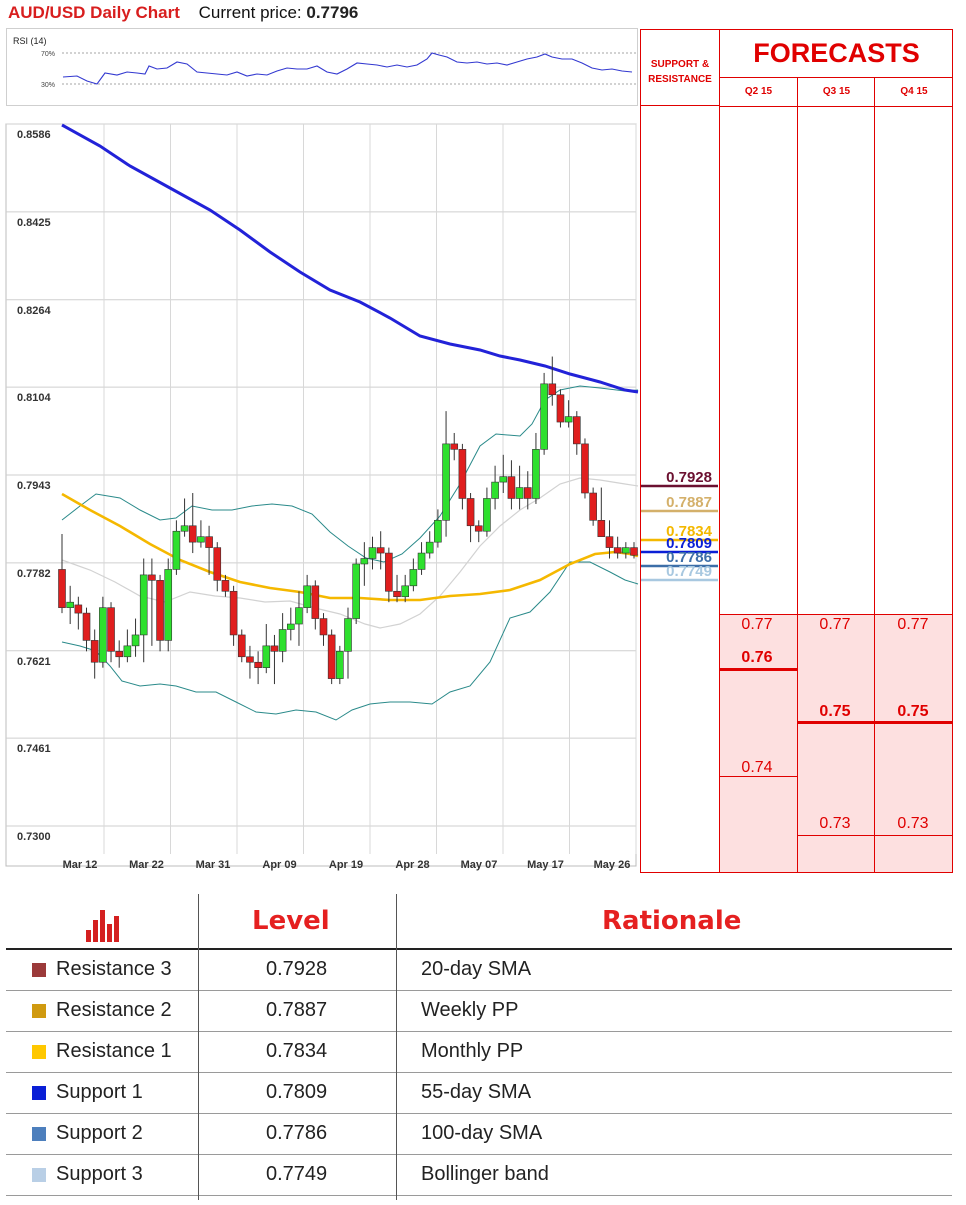  Describe the element at coordinates (279, 865) in the screenshot. I see `x-tick-label: Apr 09` at that location.